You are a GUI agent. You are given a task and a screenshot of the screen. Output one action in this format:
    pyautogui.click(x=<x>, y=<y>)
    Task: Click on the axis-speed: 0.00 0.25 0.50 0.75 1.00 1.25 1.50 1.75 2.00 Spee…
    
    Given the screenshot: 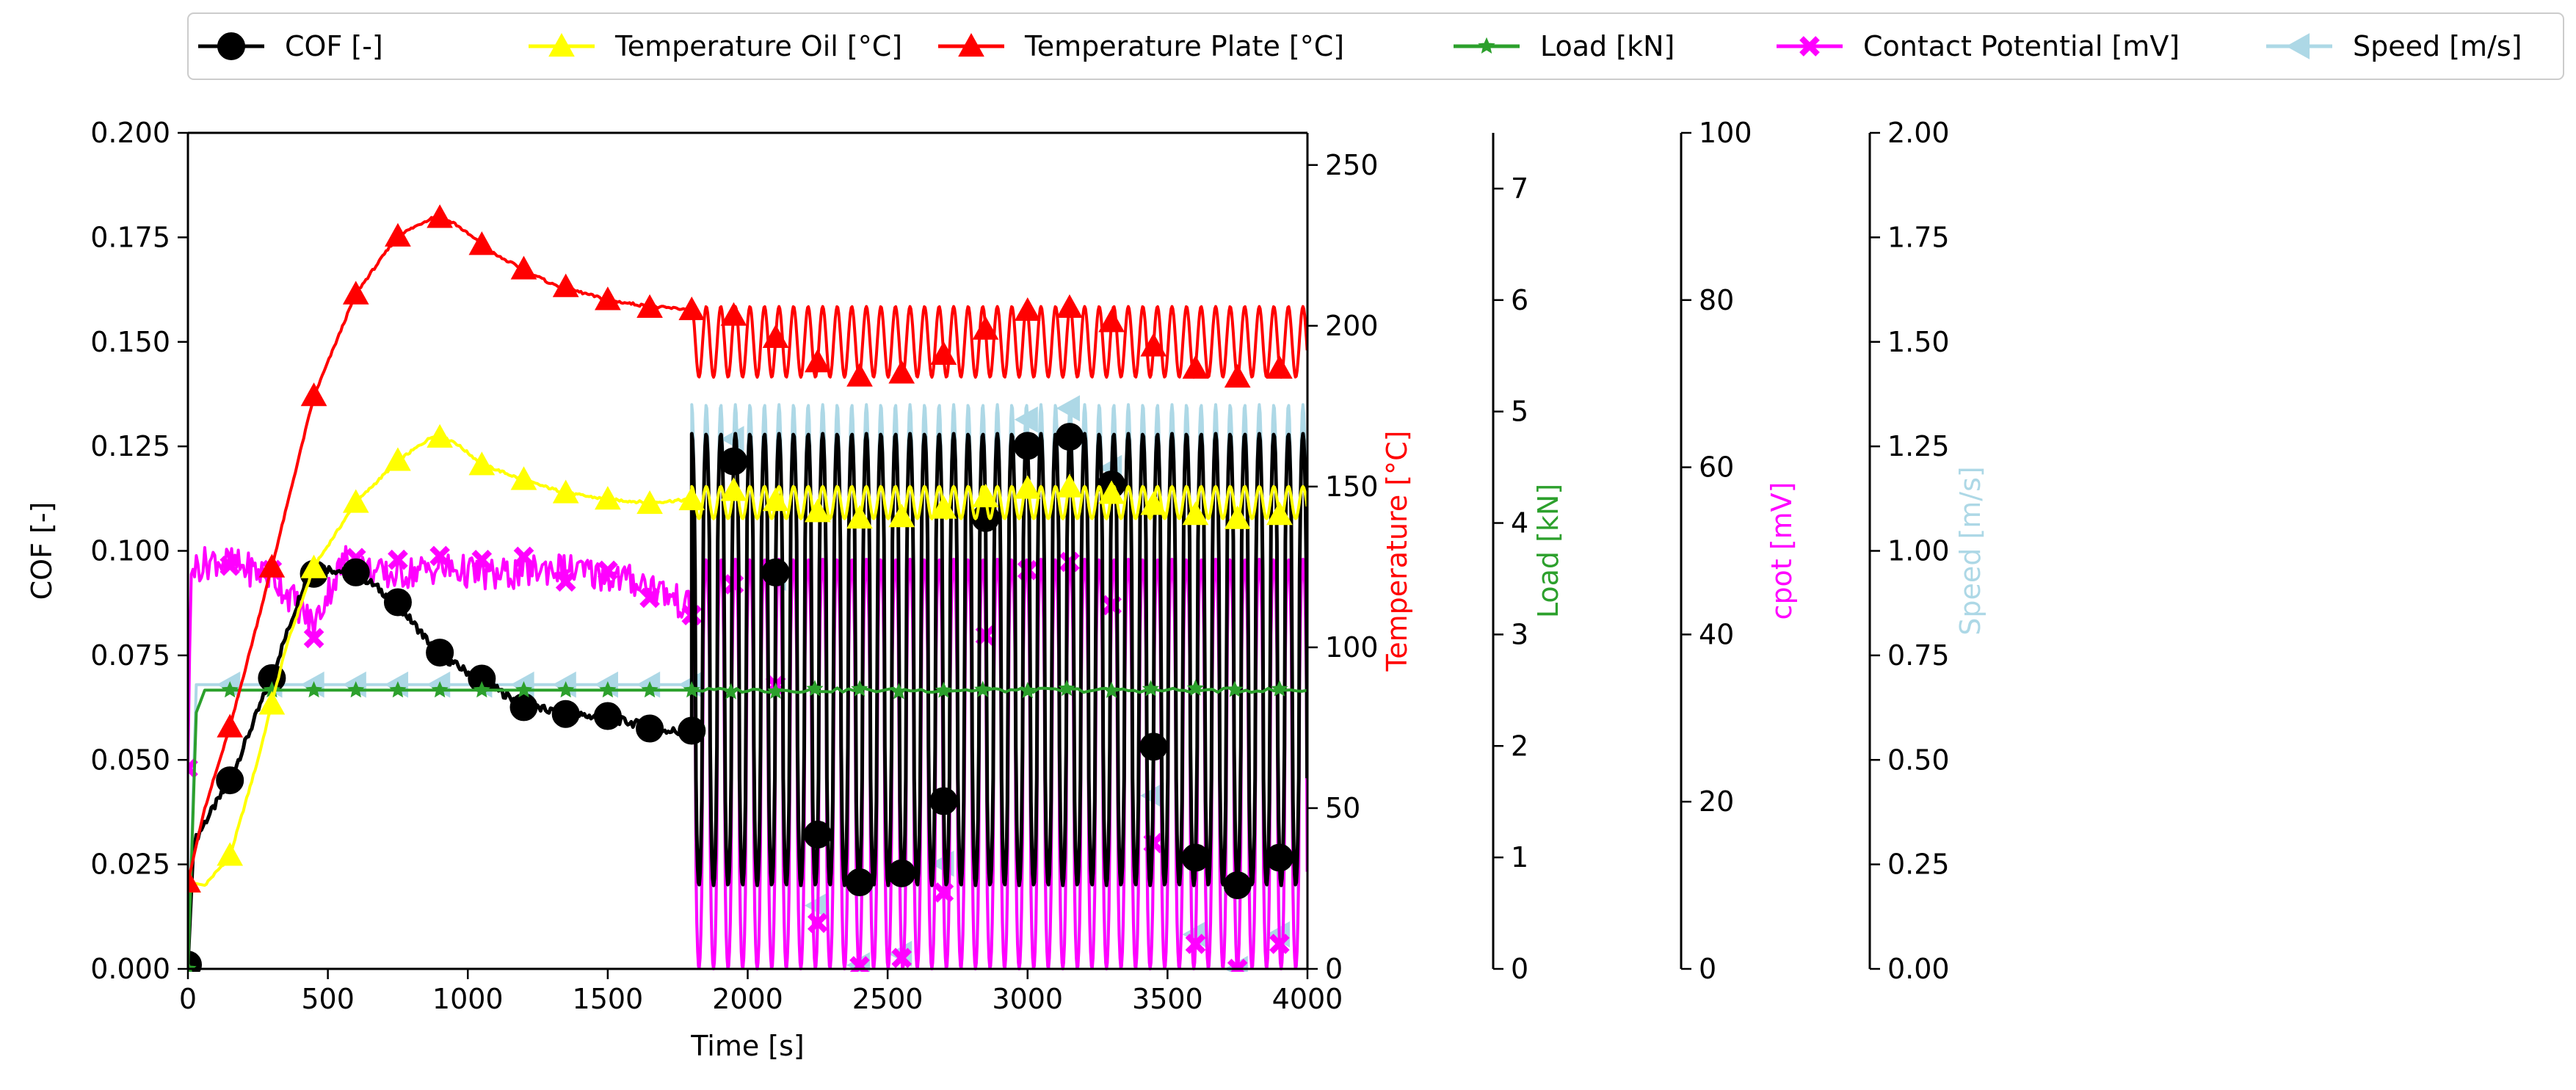 What is the action you would take?
    pyautogui.click(x=1928, y=551)
    